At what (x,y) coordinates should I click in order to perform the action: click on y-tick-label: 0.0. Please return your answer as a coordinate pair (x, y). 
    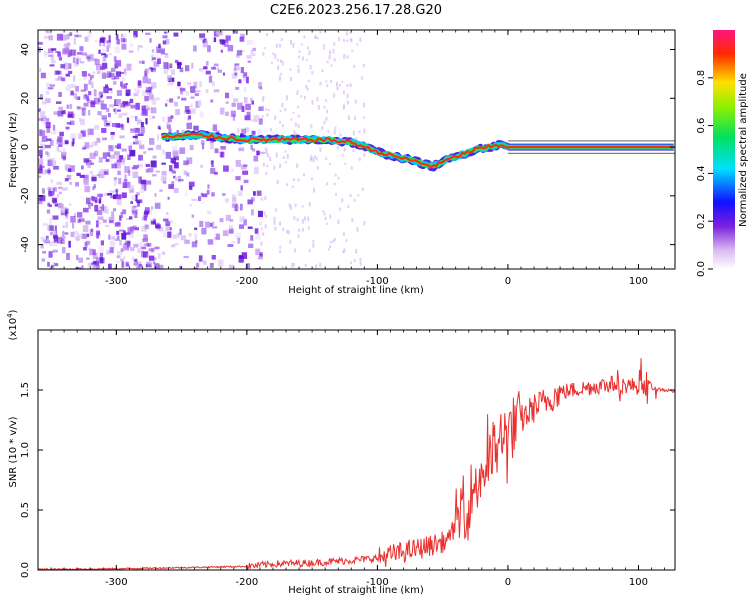
    Looking at the image, I should click on (25, 570).